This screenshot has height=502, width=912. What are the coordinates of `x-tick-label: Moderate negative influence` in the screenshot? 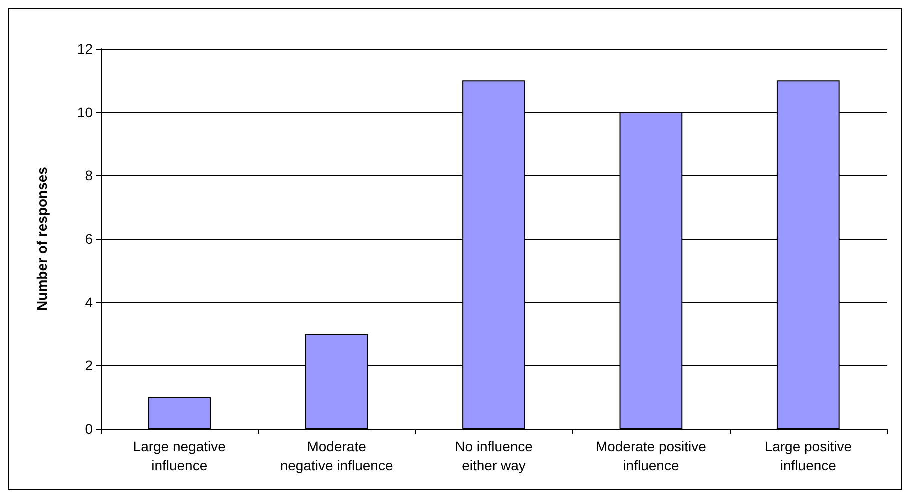 It's located at (337, 456).